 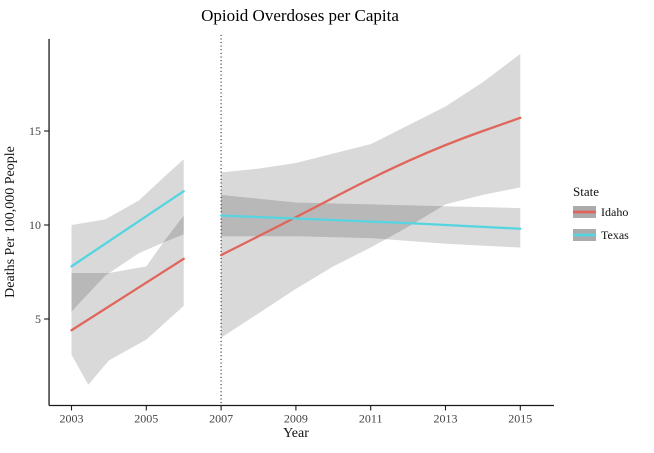 I want to click on x-tick-label: 2011, so click(x=371, y=418).